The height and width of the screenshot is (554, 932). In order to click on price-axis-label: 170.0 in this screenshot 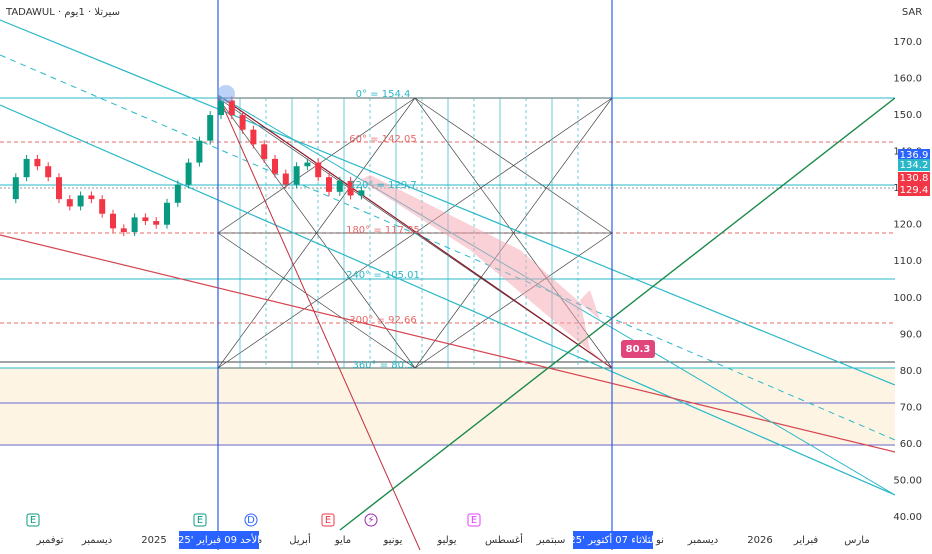, I will do `click(907, 42)`.